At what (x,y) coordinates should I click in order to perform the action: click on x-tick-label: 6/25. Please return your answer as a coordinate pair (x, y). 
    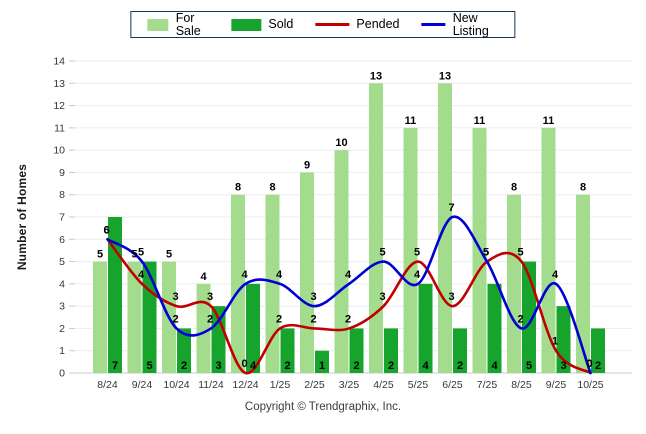
    Looking at the image, I should click on (452, 385).